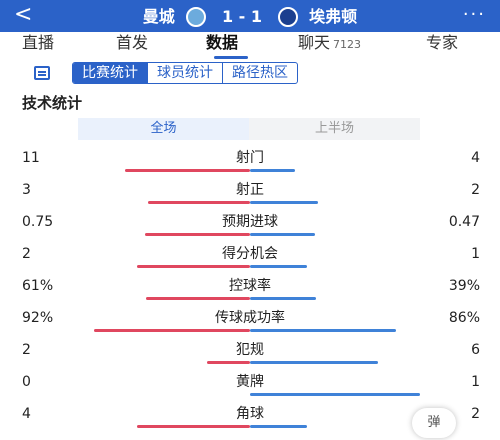 The height and width of the screenshot is (440, 500). I want to click on match-title: 曼城 1 - 1 埃弗顿, so click(250, 16).